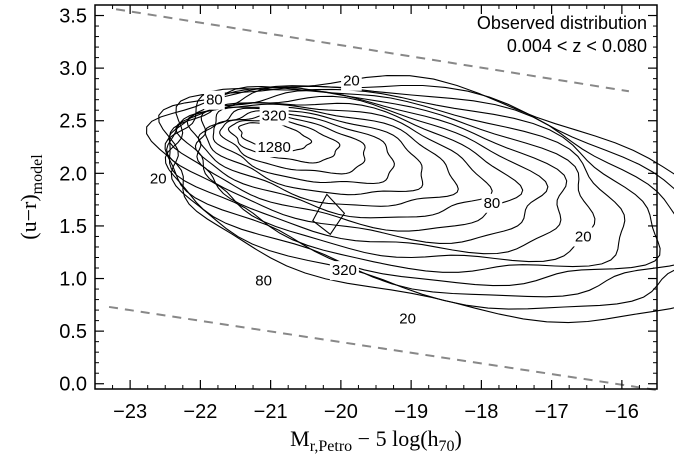 The image size is (674, 464). Describe the element at coordinates (458, 438) in the screenshot. I see `x-label-close: )` at that location.